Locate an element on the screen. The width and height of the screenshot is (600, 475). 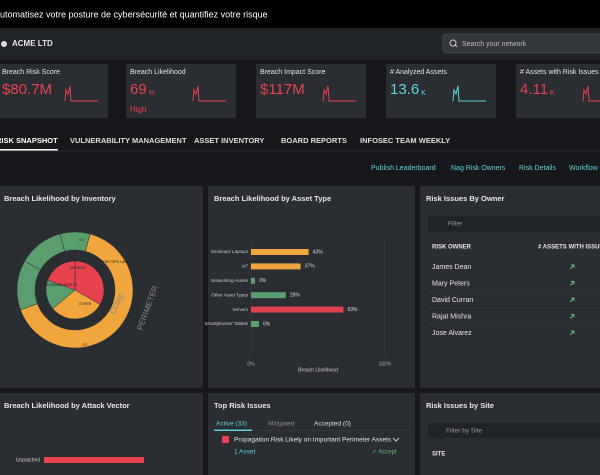
bar-value-label: 26% is located at coordinates (295, 296).